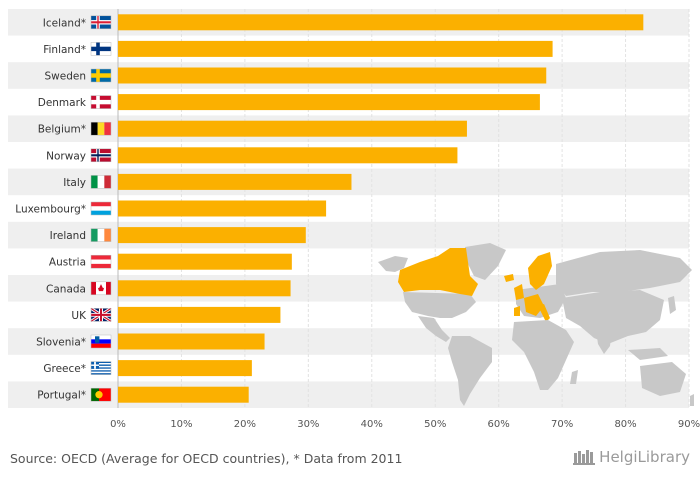 The image size is (700, 483). Describe the element at coordinates (393, 264) in the screenshot. I see `map-north-america` at that location.